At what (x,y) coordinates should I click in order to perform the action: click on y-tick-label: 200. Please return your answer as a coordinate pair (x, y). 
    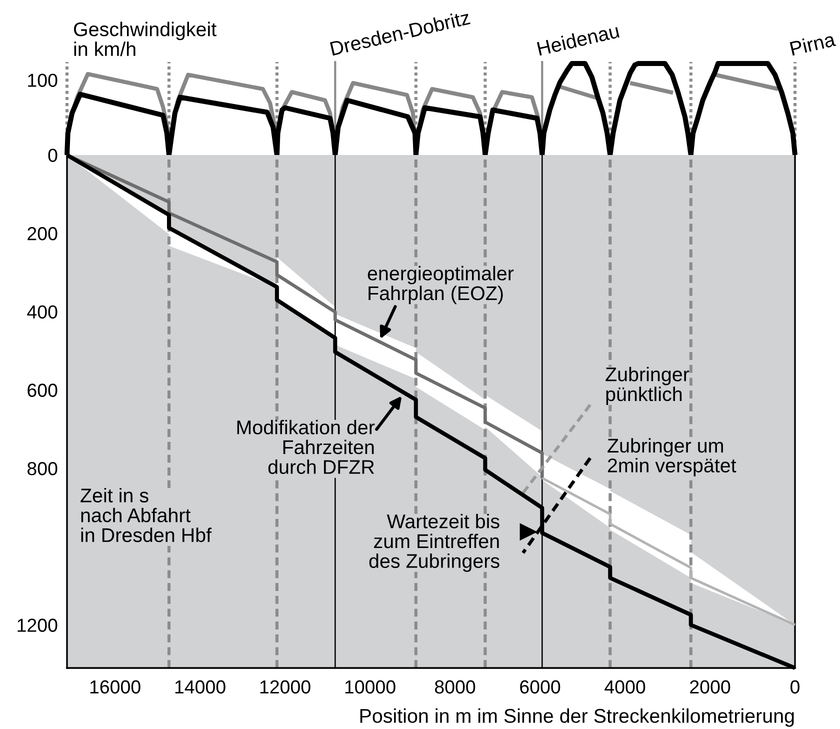
    Looking at the image, I should click on (43, 233).